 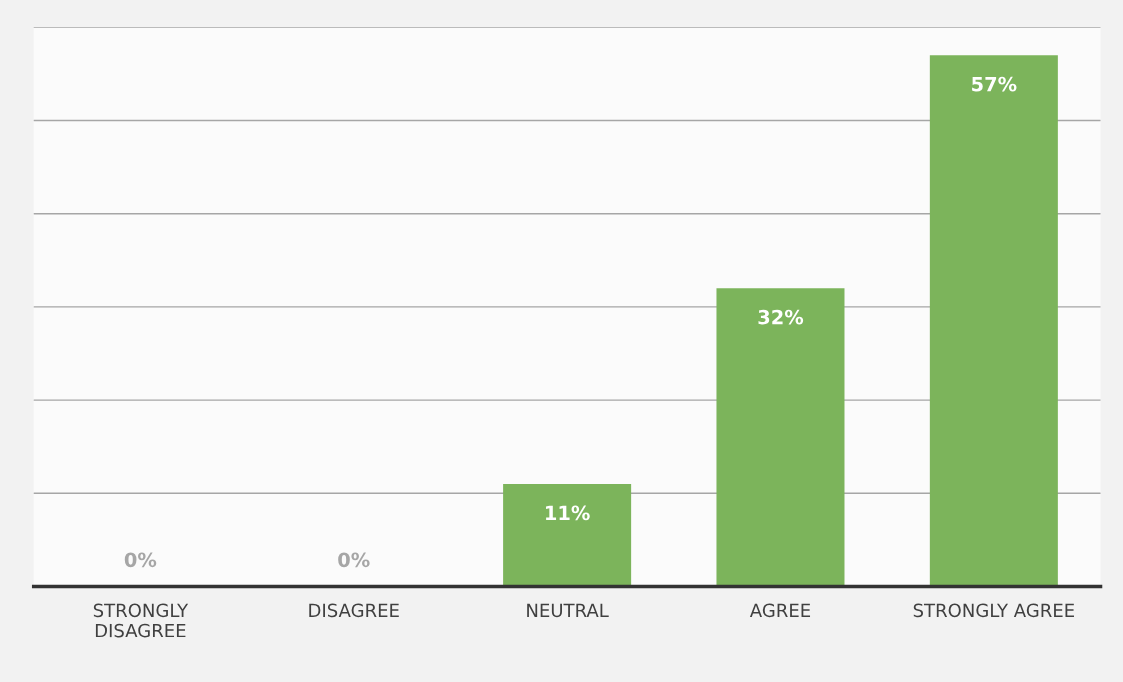 I want to click on data-label: 11%, so click(x=568, y=513).